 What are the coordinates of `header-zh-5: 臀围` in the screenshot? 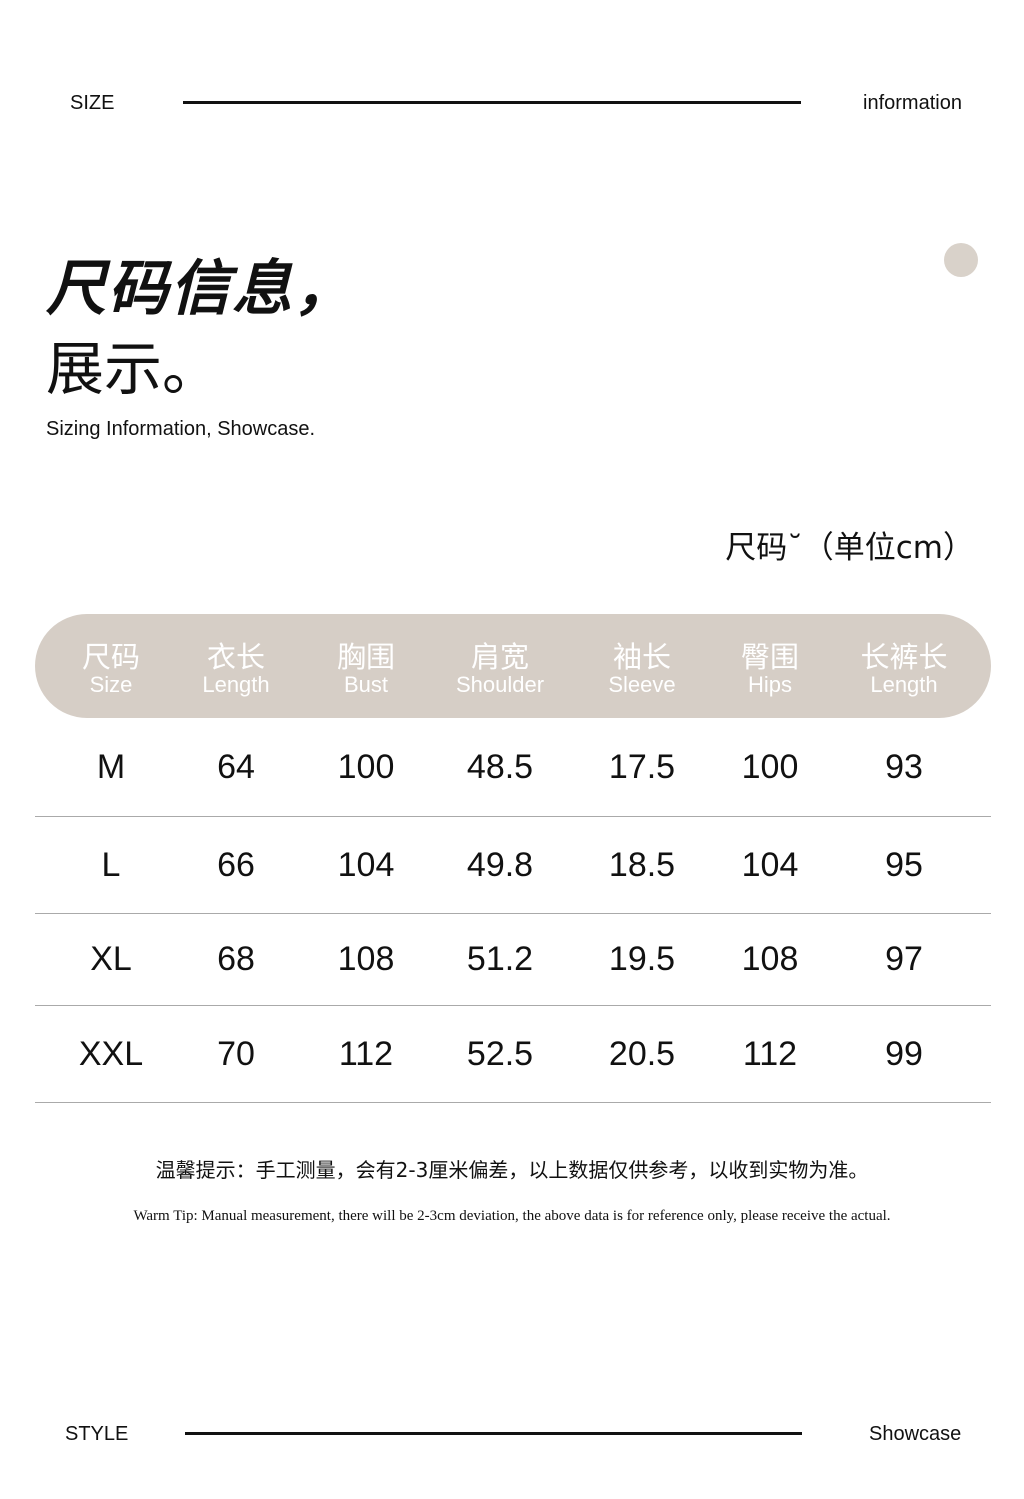 It's located at (769, 657).